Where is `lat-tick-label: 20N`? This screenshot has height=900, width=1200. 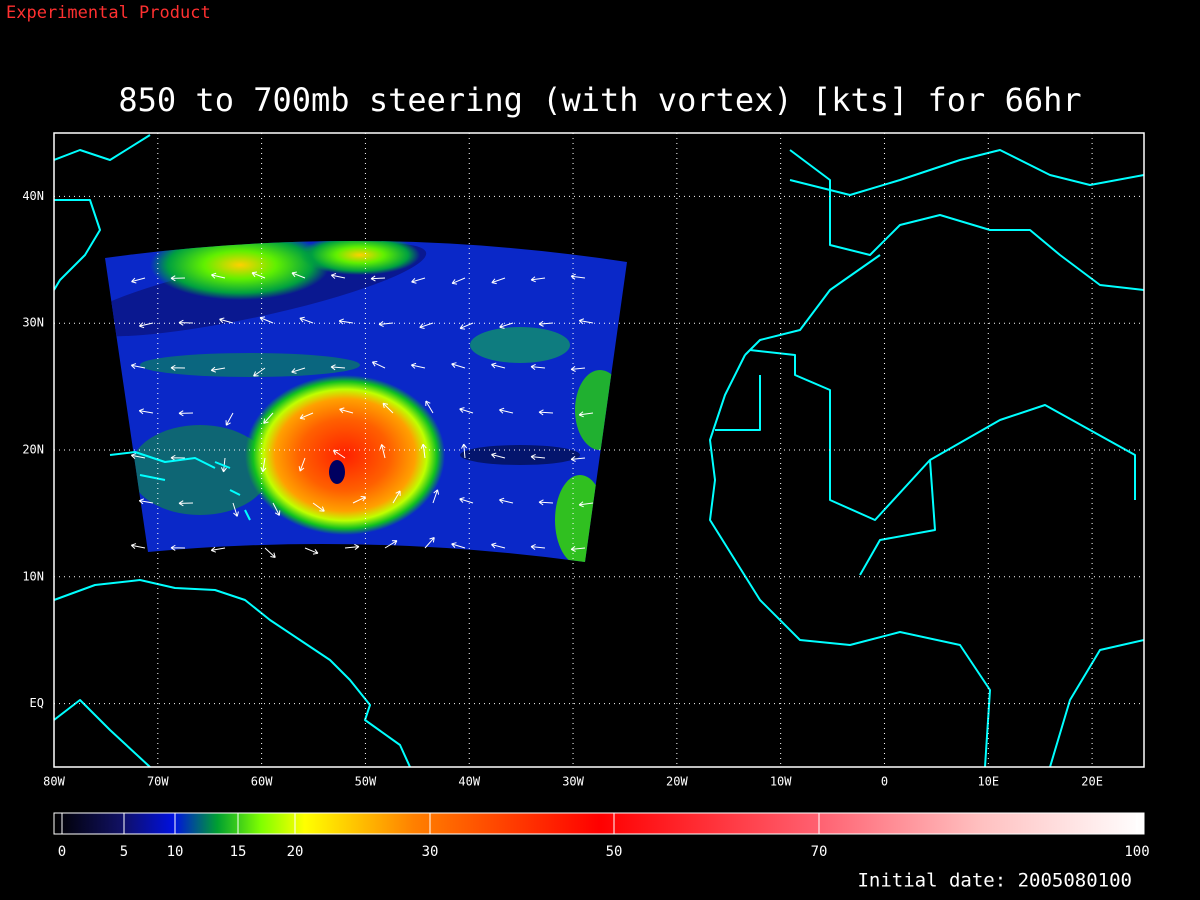
lat-tick-label: 20N is located at coordinates (33, 450).